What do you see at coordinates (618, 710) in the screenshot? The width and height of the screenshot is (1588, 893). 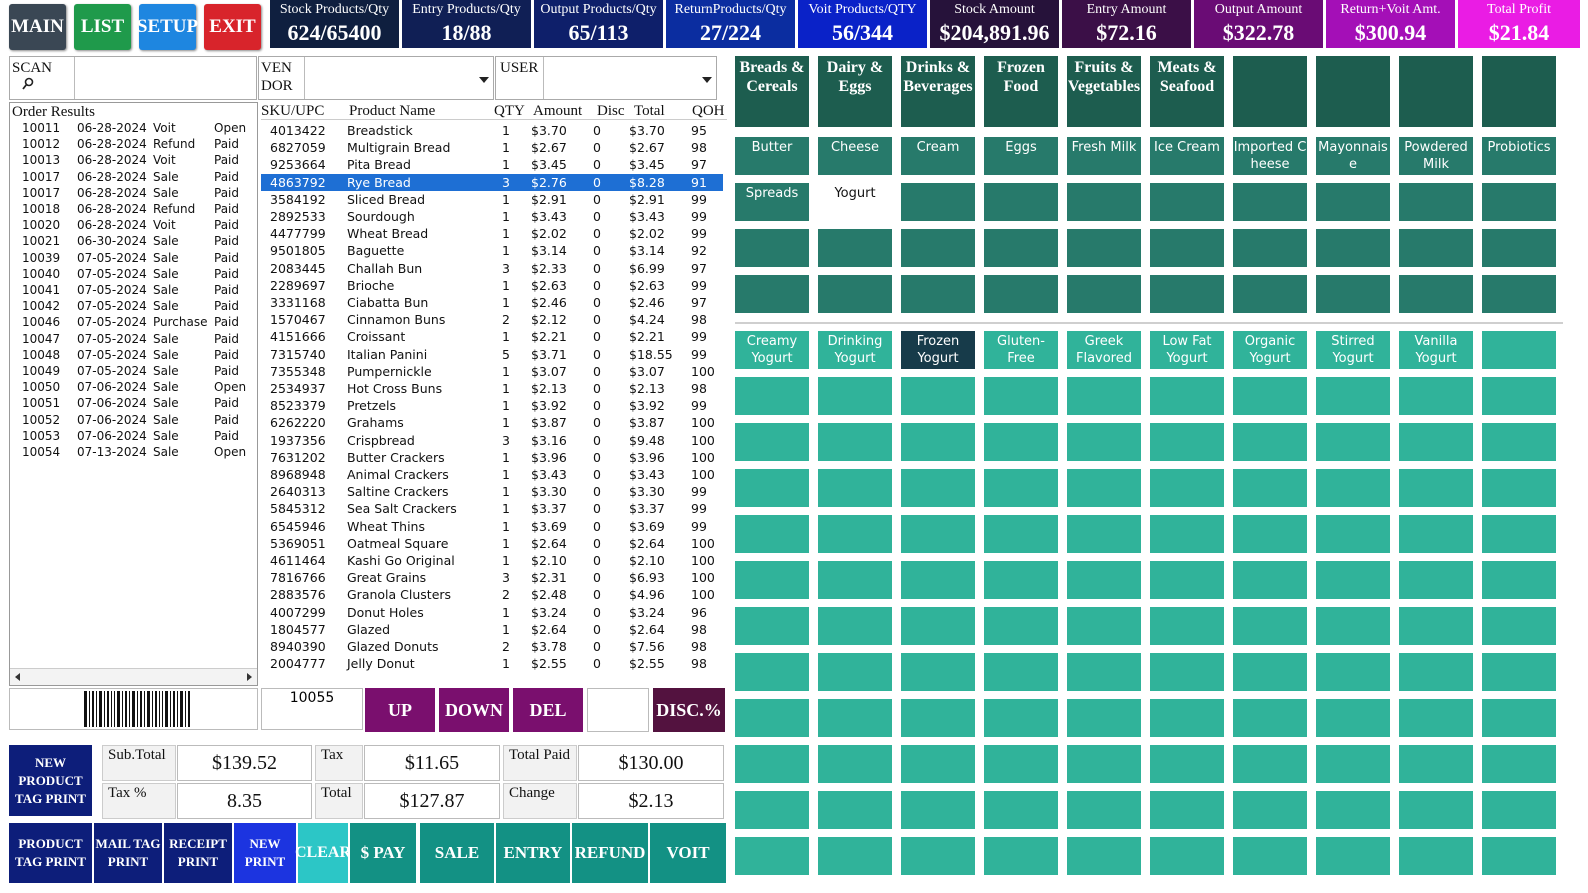 I see `discount-input` at bounding box center [618, 710].